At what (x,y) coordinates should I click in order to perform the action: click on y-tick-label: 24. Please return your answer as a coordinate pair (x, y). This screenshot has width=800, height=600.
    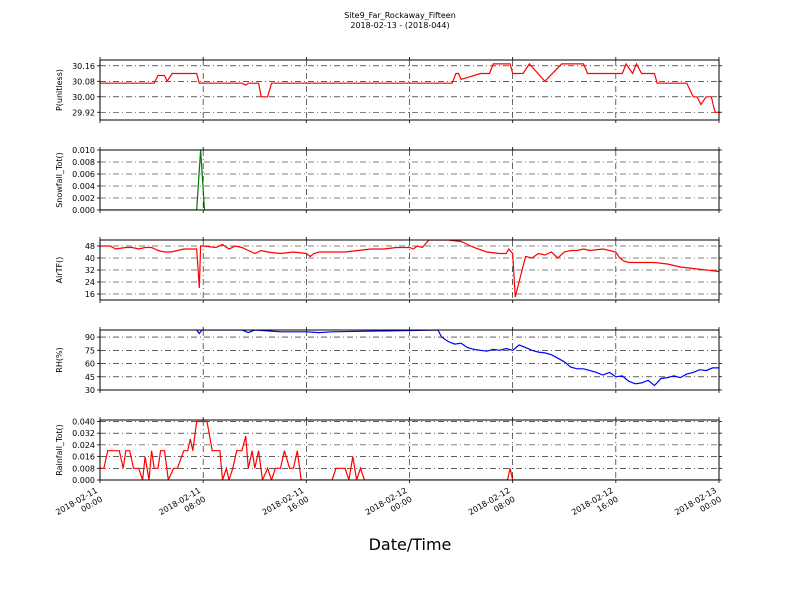
    Looking at the image, I should click on (90, 282).